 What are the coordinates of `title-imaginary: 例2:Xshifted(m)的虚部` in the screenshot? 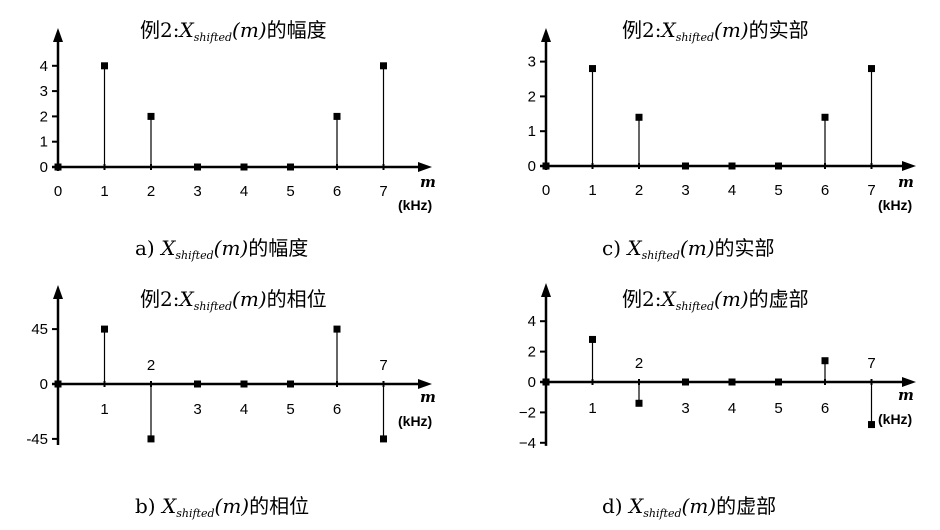 It's located at (715, 300).